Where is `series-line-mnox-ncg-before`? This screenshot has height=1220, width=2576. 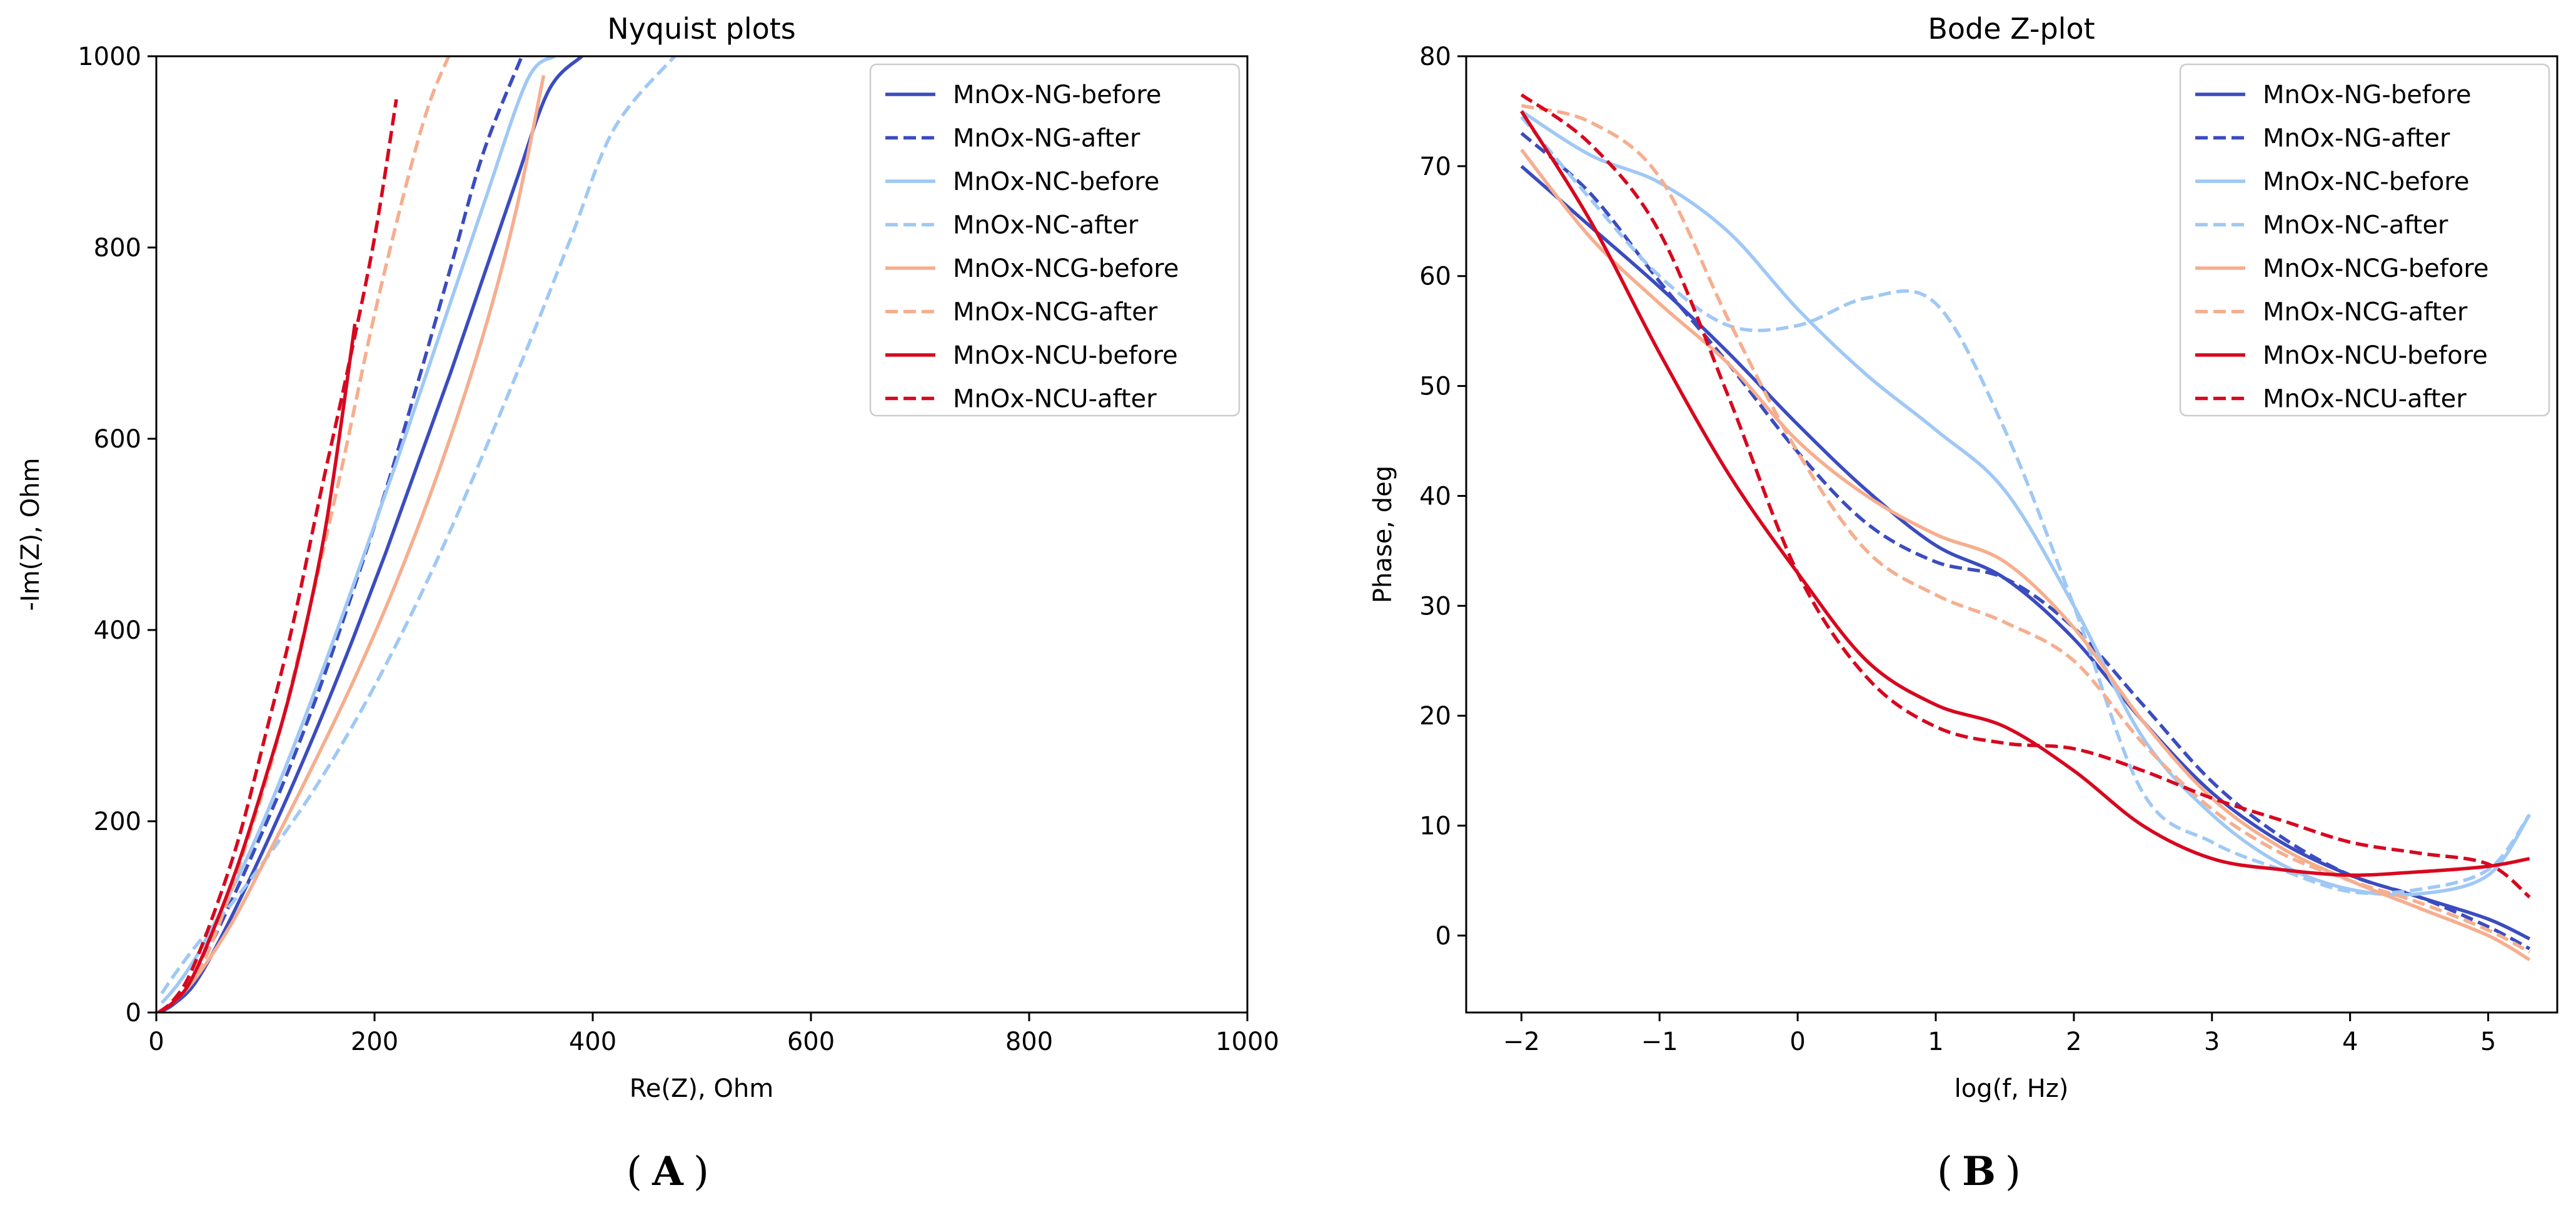
series-line-mnox-ncg-before is located at coordinates (351, 543).